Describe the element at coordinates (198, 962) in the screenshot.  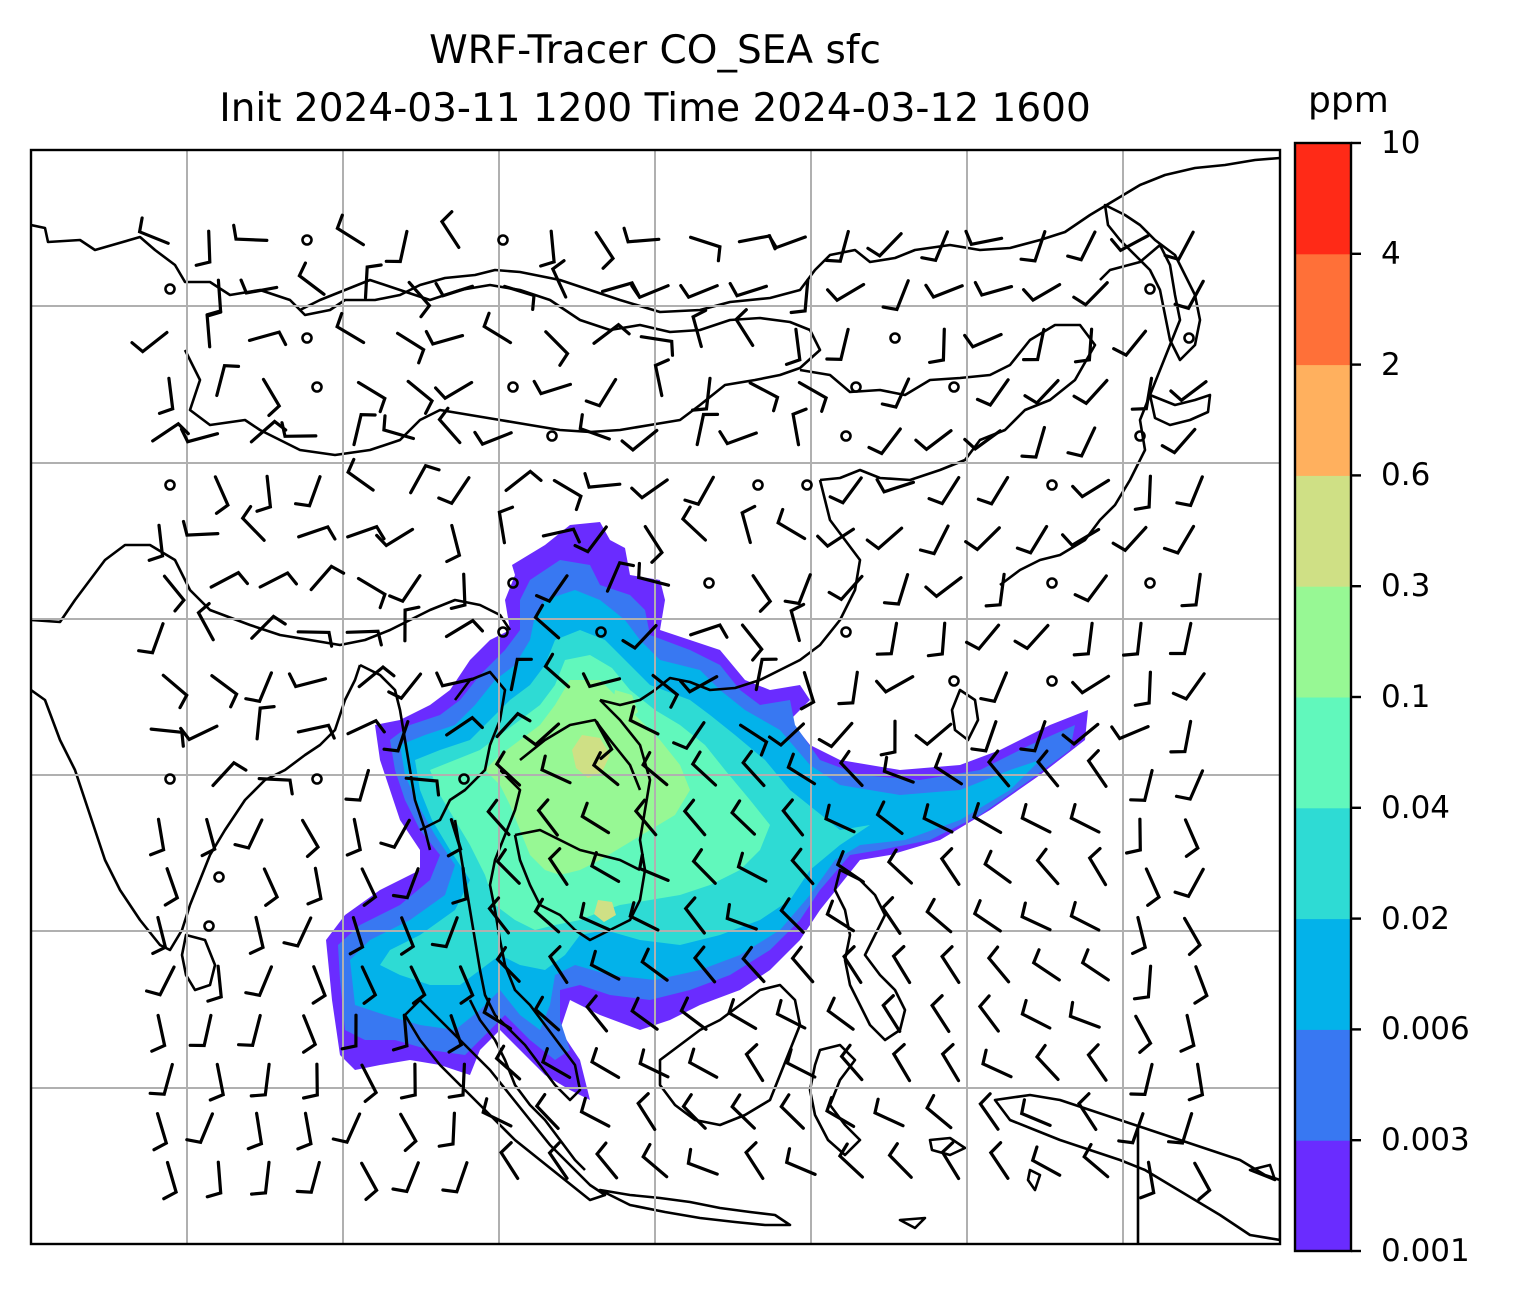
I see `sri-lanka` at that location.